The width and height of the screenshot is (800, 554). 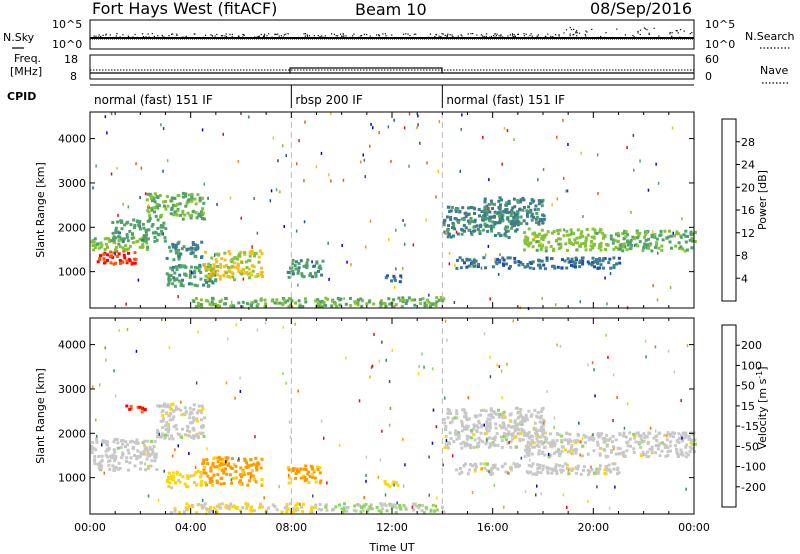 I want to click on colorbar-tick-label: -100, so click(x=753, y=467).